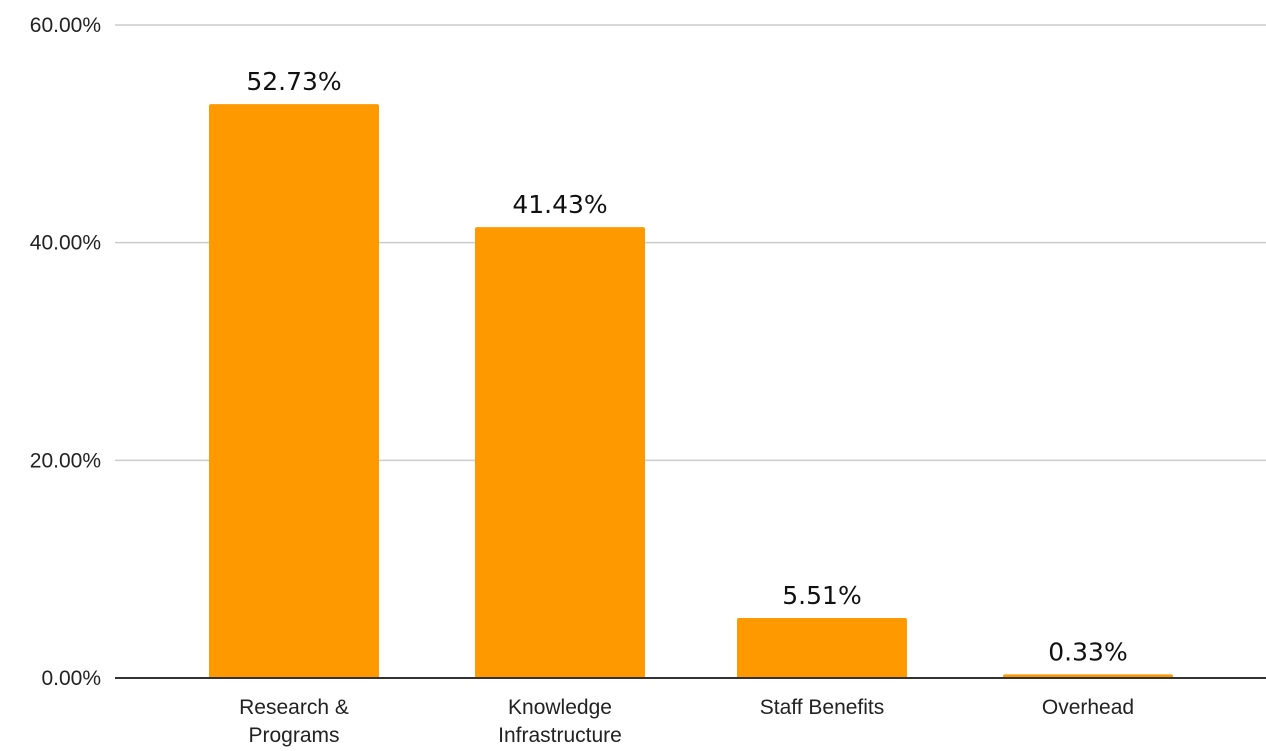 Image resolution: width=1266 pixels, height=751 pixels. I want to click on y-tick-label: 60.00%, so click(65, 25).